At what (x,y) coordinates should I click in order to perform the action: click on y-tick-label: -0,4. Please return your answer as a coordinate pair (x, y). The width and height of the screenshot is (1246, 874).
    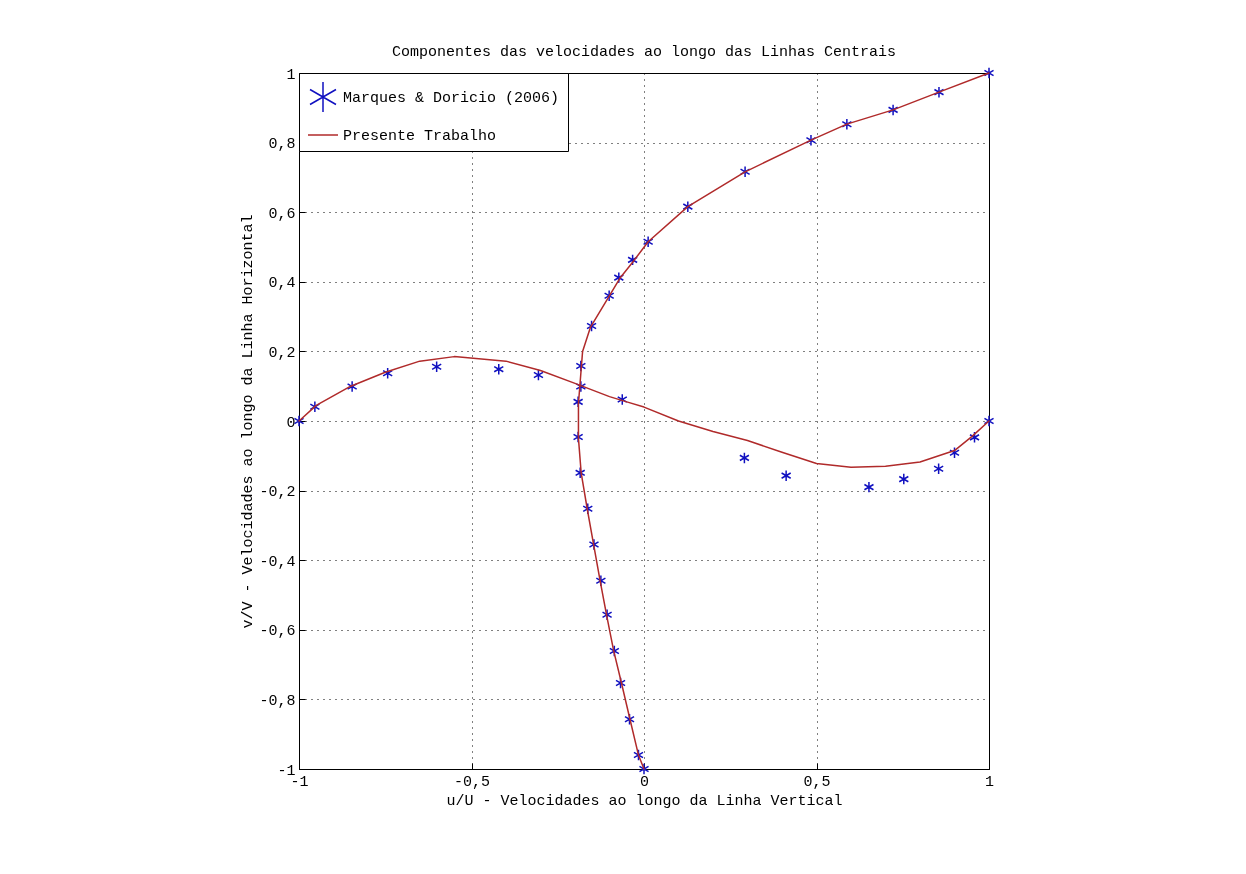
    Looking at the image, I should click on (277, 562).